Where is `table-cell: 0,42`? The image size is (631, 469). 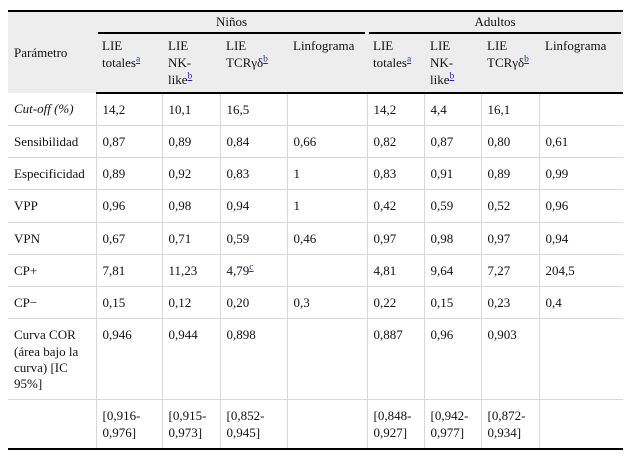 table-cell: 0,42 is located at coordinates (395, 206).